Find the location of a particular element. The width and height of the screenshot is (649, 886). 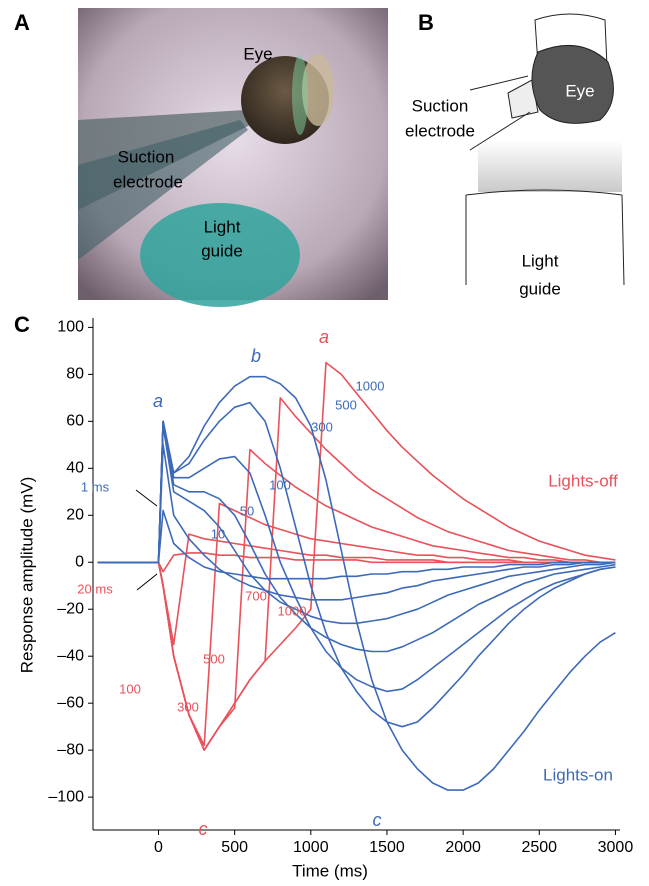

y-tick-label: –80 is located at coordinates (70, 749).